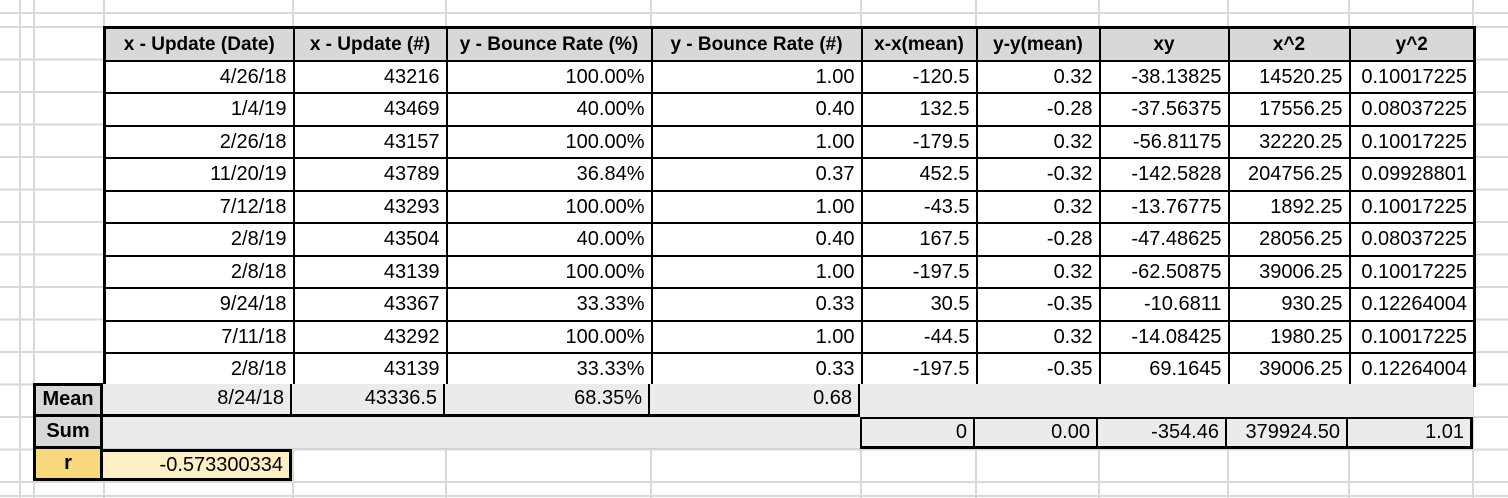 This screenshot has width=1508, height=498. I want to click on cell-xx-mean: 30.5, so click(919, 304).